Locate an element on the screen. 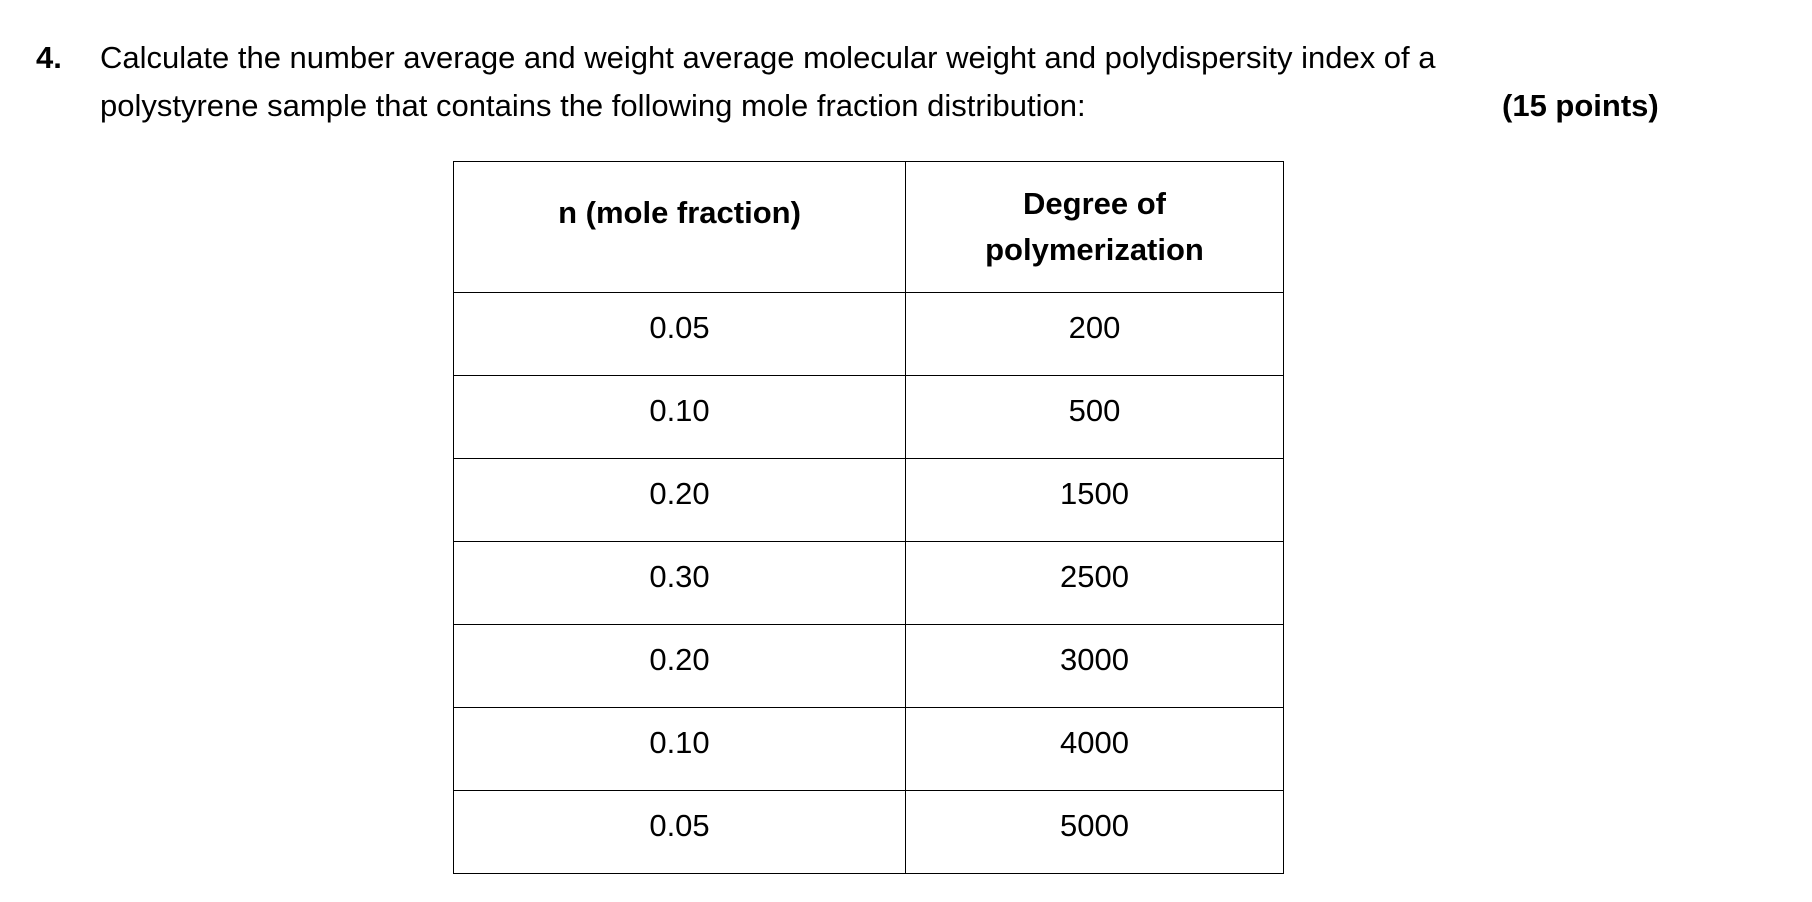  header-mole-fraction: n (mole fraction) is located at coordinates (679, 227).